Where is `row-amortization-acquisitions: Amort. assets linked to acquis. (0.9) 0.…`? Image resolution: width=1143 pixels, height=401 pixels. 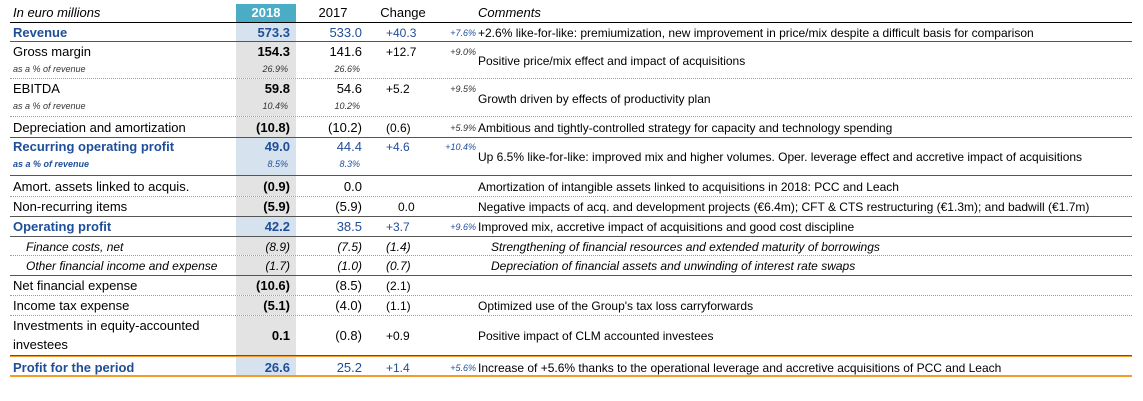
row-amortization-acquisitions: Amort. assets linked to acquis. (0.9) 0.… is located at coordinates (571, 186).